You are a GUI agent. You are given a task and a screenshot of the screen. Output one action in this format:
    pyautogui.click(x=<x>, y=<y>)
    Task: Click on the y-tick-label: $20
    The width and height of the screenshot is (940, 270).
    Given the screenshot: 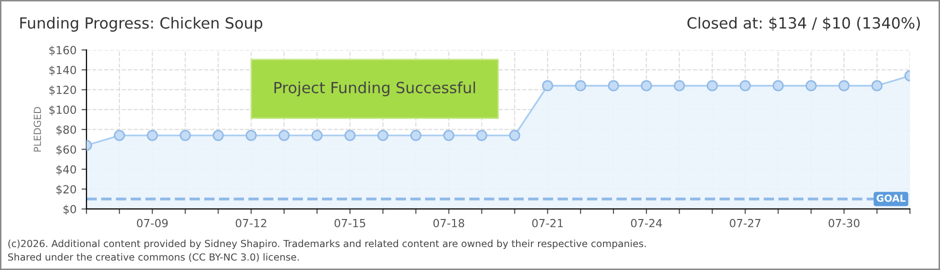 What is the action you would take?
    pyautogui.click(x=66, y=189)
    